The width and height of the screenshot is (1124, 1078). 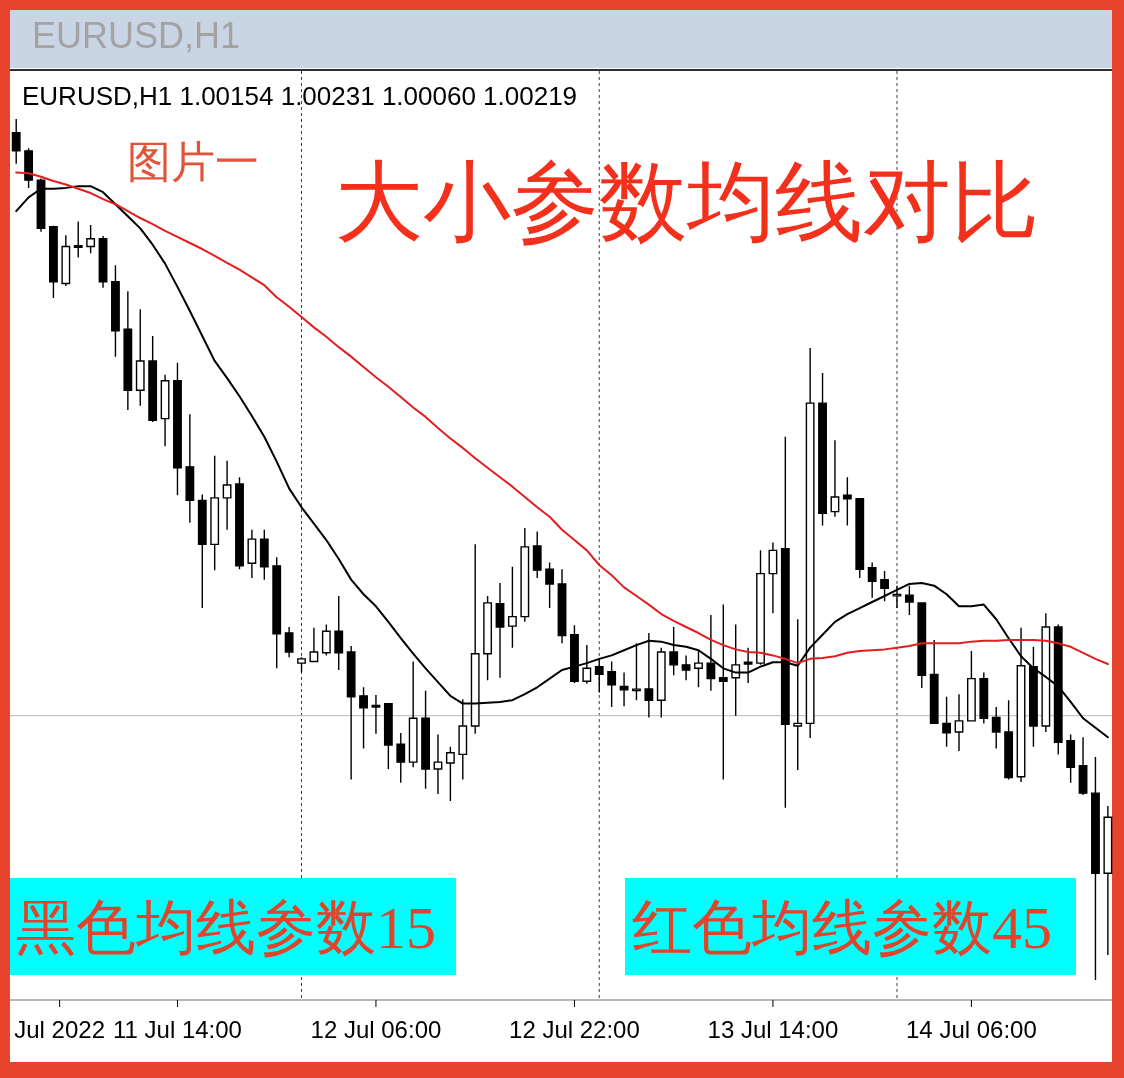 What do you see at coordinates (177, 1029) in the screenshot?
I see `x-tick-label: 11 Jul 14:00` at bounding box center [177, 1029].